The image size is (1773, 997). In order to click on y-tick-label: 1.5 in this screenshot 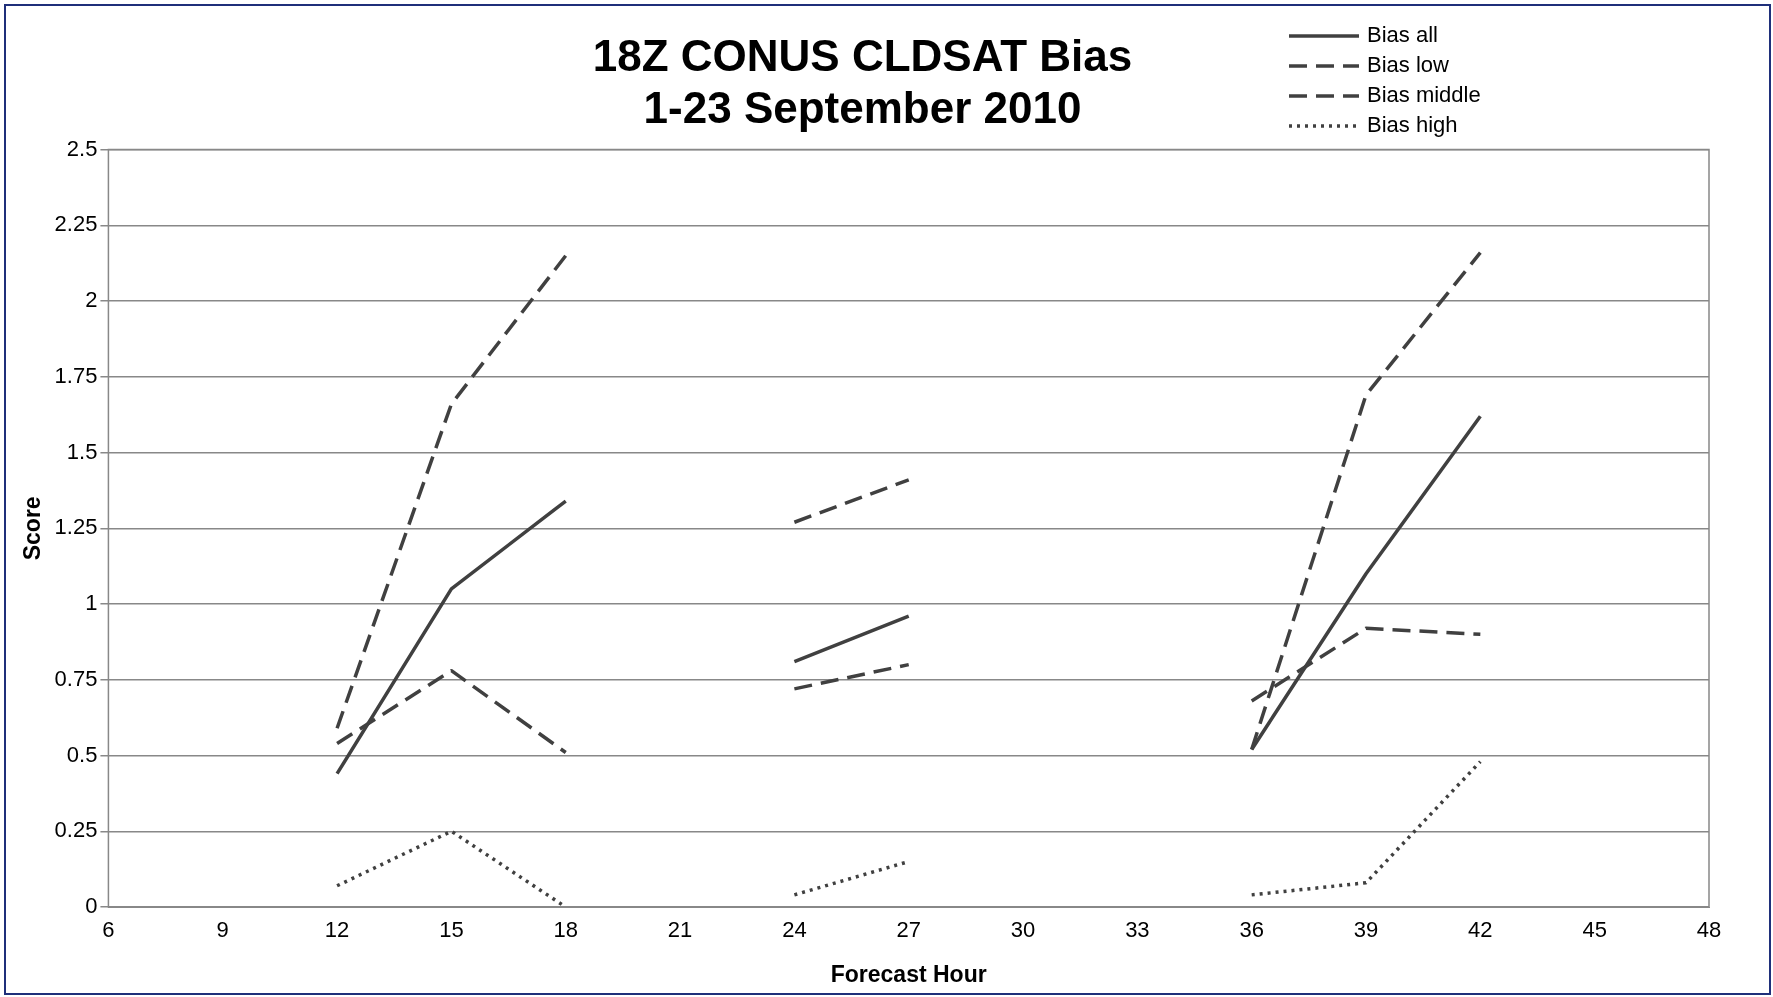, I will do `click(82, 451)`.